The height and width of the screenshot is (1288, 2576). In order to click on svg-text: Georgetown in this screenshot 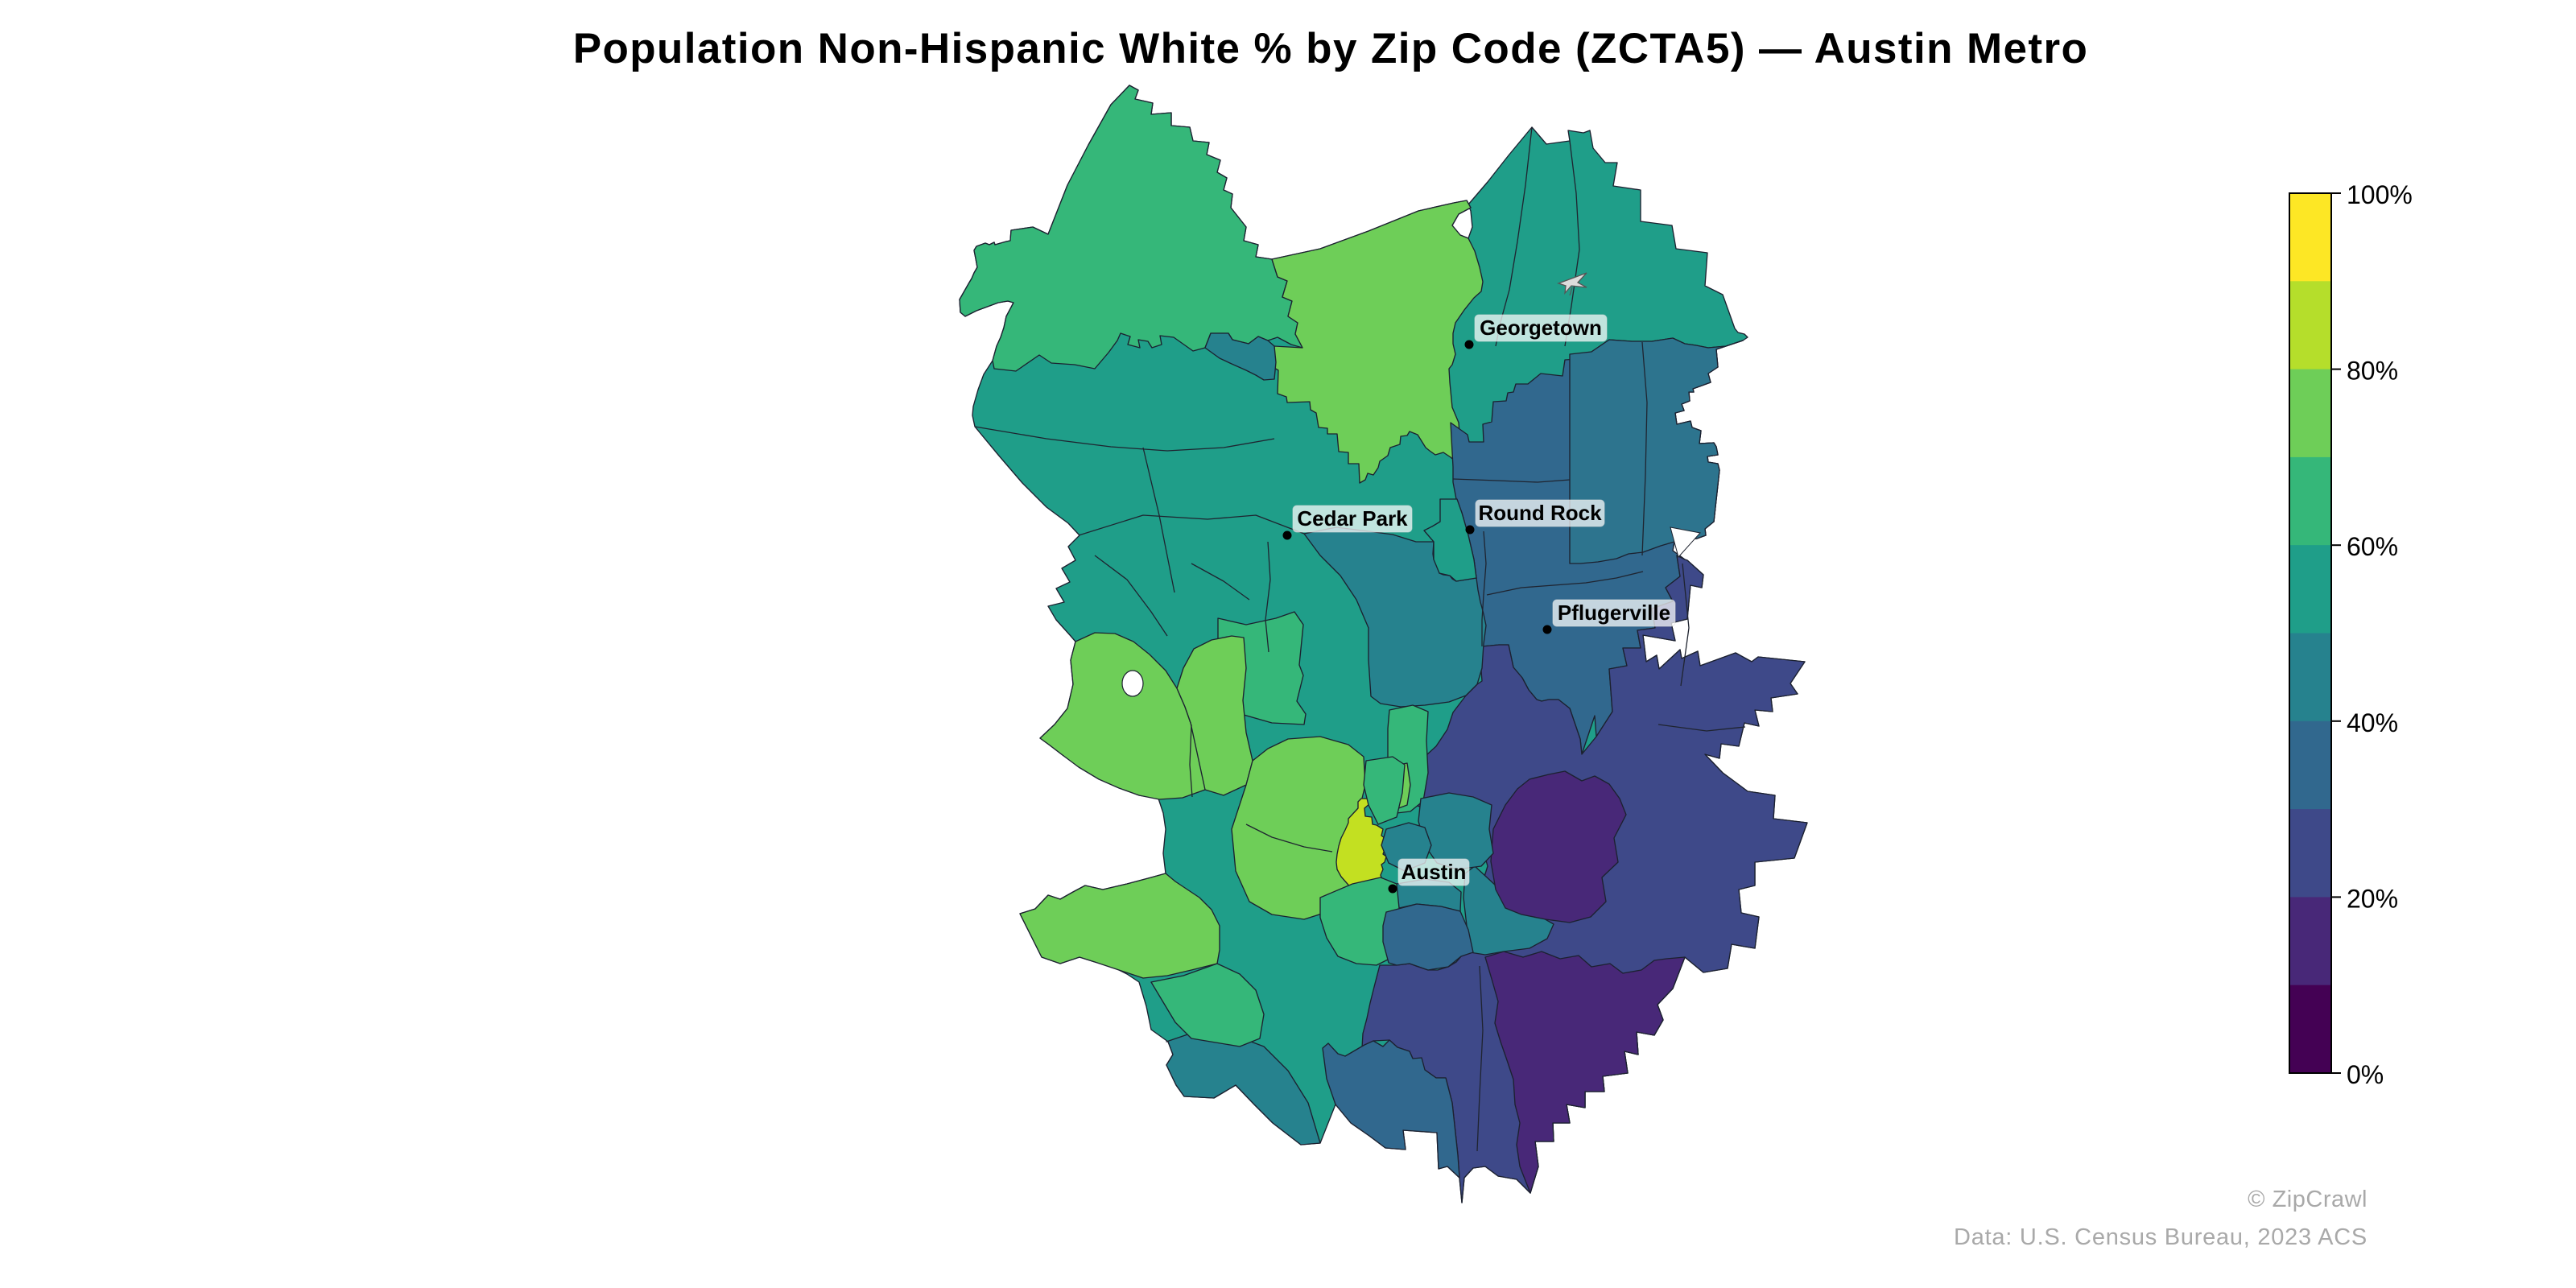, I will do `click(1541, 328)`.